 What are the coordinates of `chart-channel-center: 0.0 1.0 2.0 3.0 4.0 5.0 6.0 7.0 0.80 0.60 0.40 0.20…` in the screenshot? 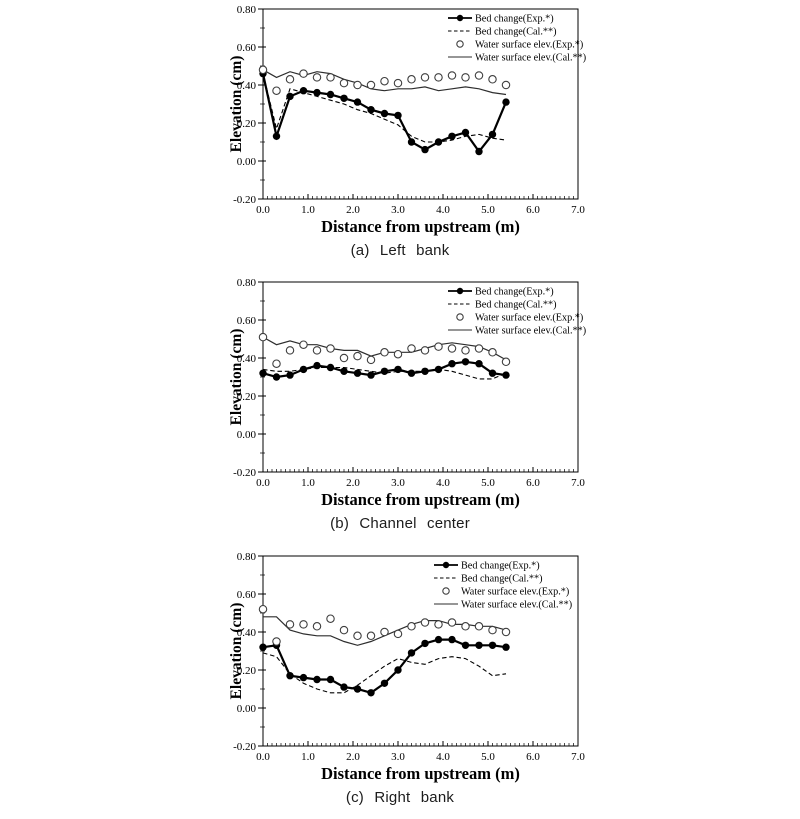 It's located at (407, 393).